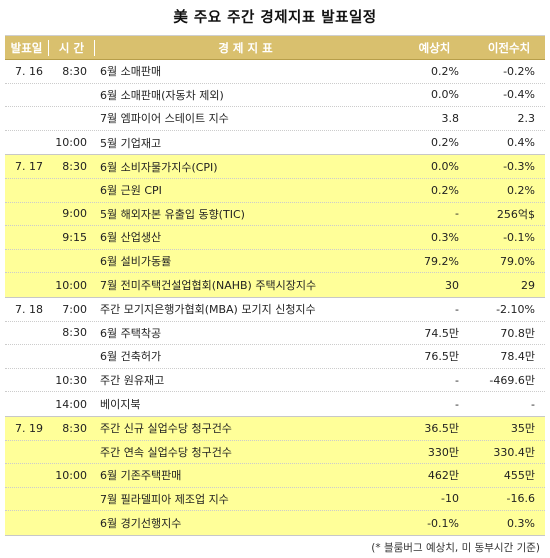 This screenshot has width=550, height=558. Describe the element at coordinates (159, 167) in the screenshot. I see `indicator-cell: 6월 소비자물가지수(CPI)` at that location.